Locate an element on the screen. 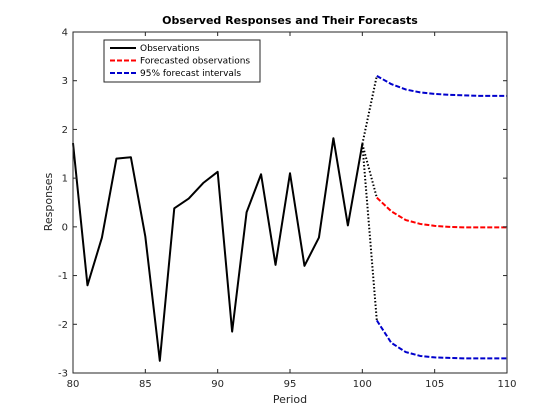 The width and height of the screenshot is (560, 420). x-tick-label: 95 is located at coordinates (290, 384).